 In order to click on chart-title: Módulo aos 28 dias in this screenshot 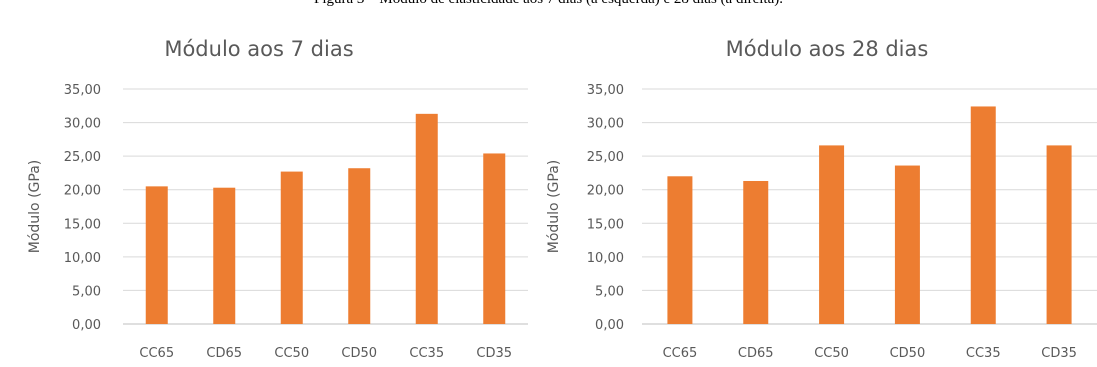, I will do `click(827, 49)`.